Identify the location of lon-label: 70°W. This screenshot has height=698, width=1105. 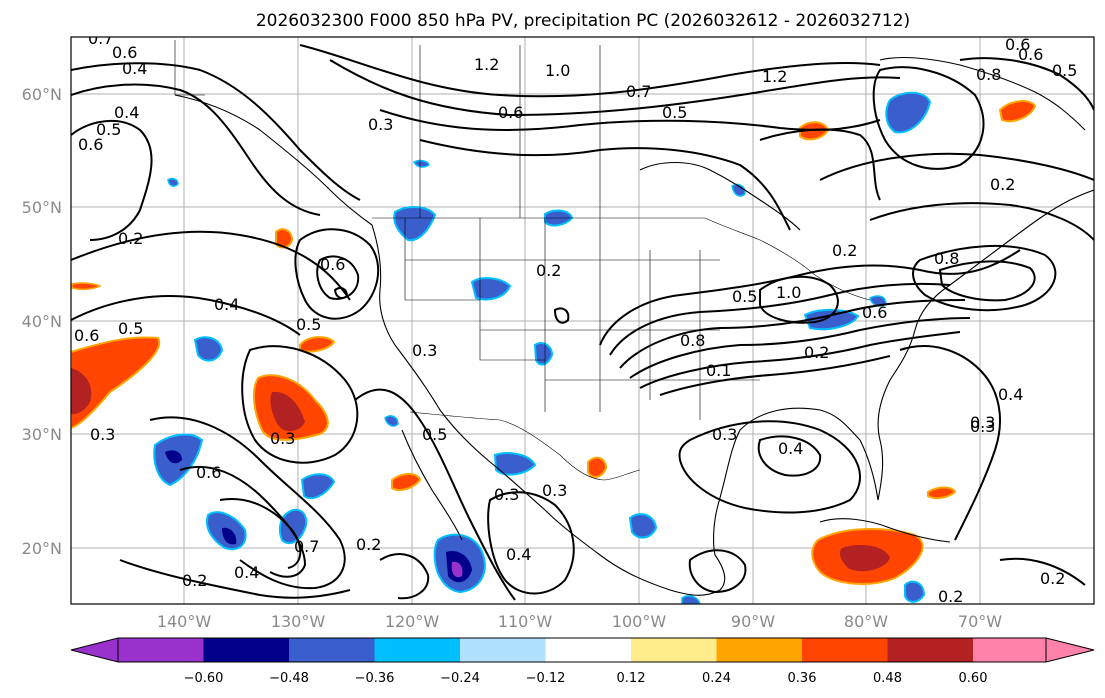
(980, 621).